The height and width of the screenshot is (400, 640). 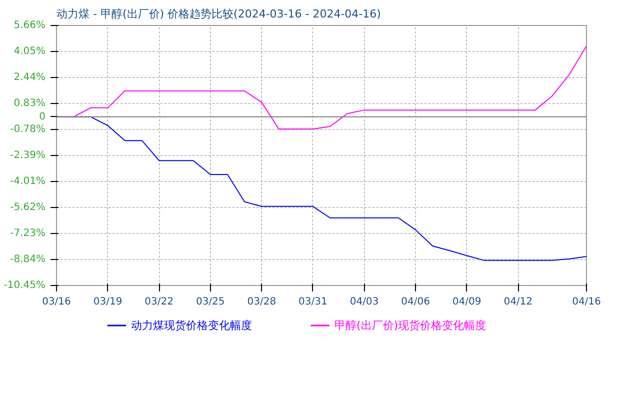 I want to click on y-tick-label: 2.44%, so click(x=30, y=77).